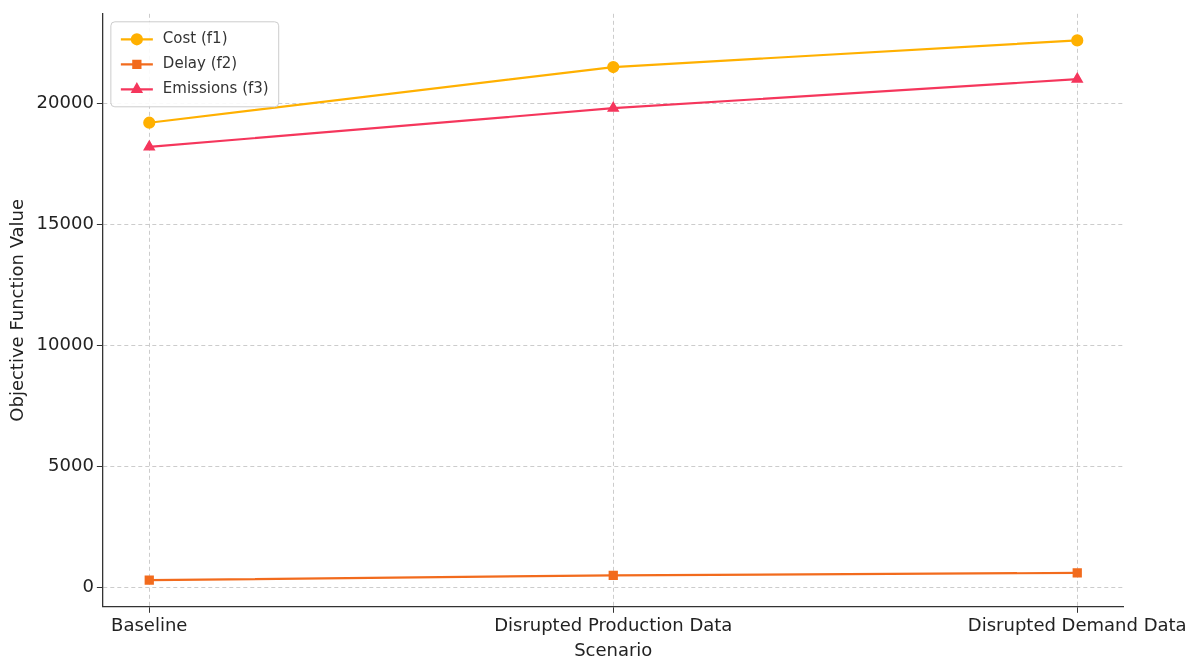 This screenshot has height=668, width=1190. Describe the element at coordinates (65, 102) in the screenshot. I see `y-tick-label: 20000` at that location.